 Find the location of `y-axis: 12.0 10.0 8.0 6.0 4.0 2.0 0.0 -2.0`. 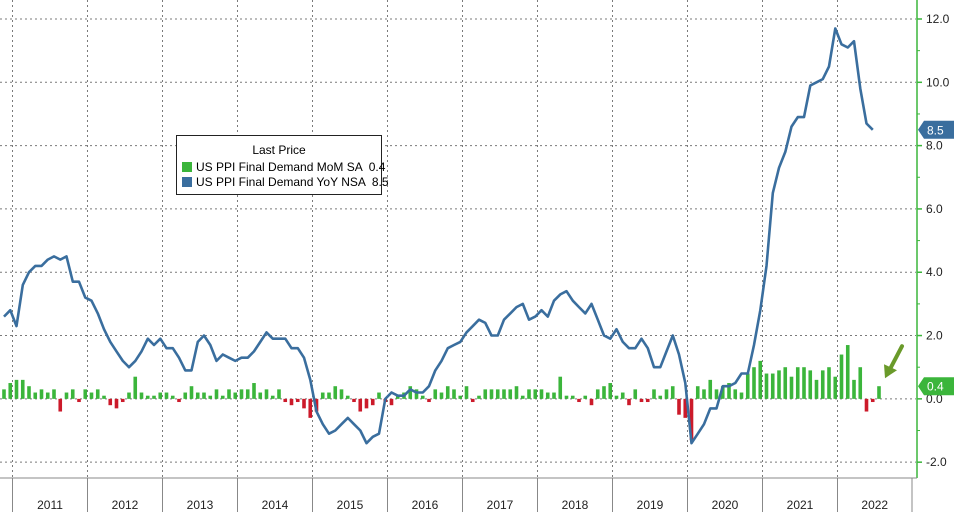

y-axis: 12.0 10.0 8.0 6.0 4.0 2.0 0.0 -2.0 is located at coordinates (933, 239).